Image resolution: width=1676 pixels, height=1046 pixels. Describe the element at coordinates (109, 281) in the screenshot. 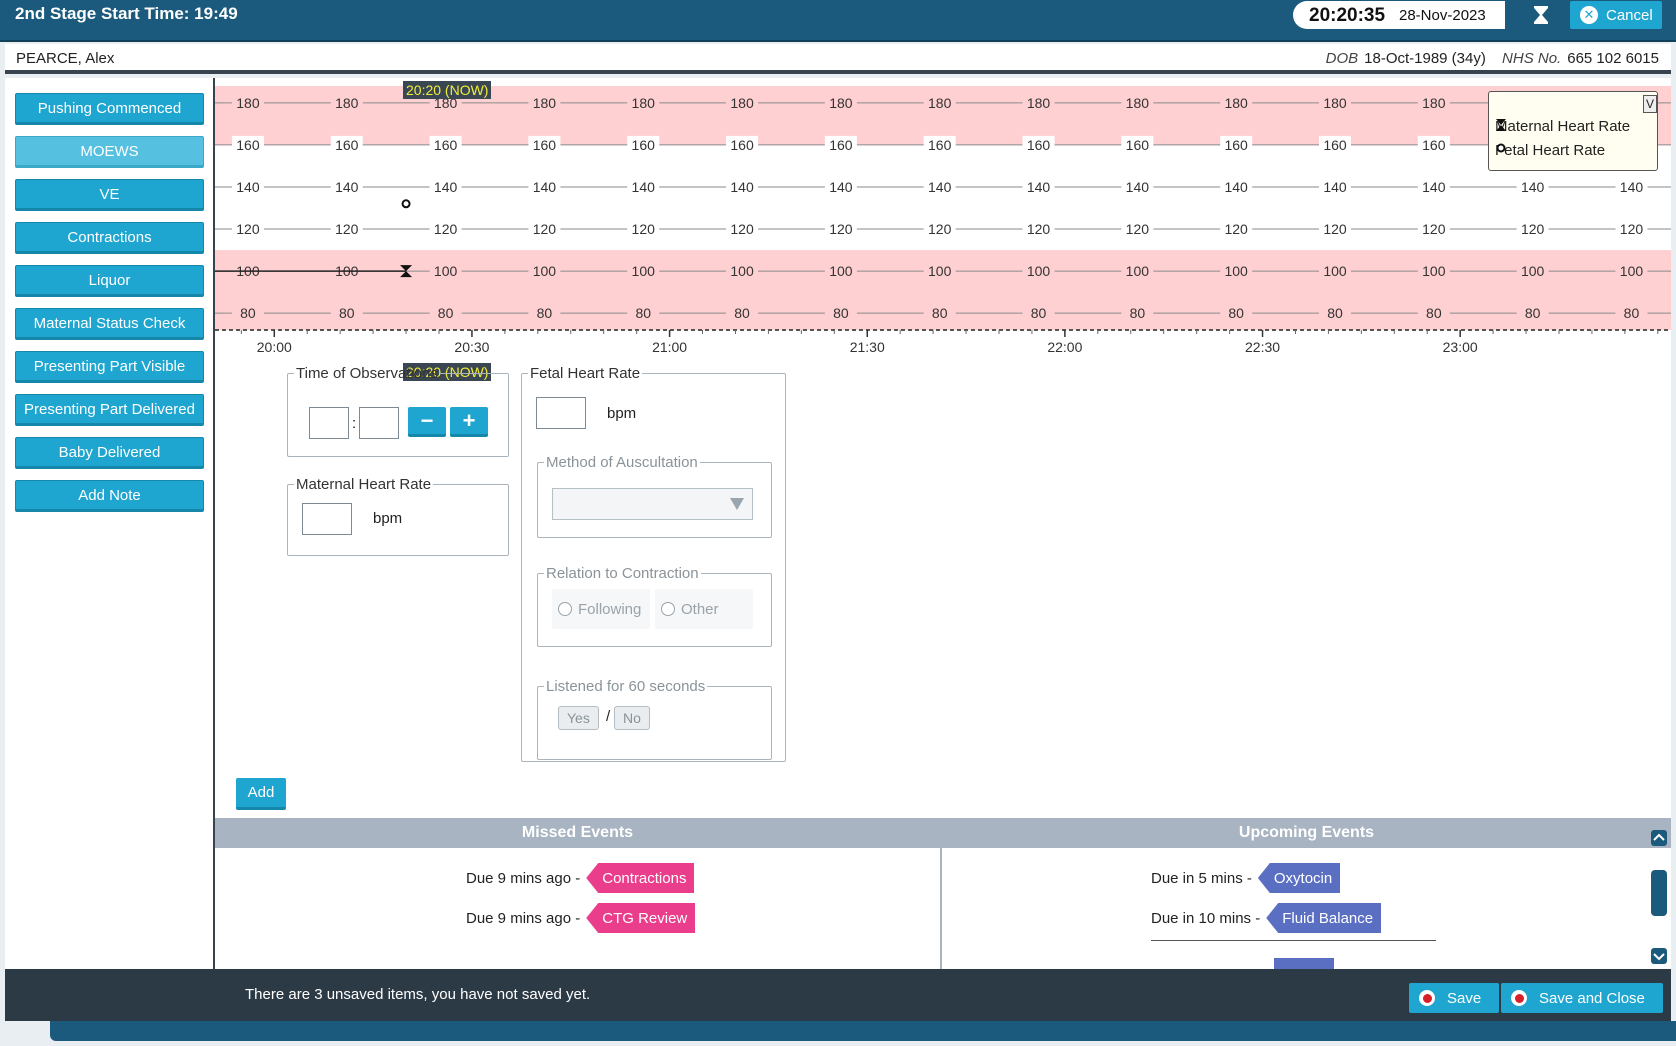

I see `liquor-button: Liquor` at that location.